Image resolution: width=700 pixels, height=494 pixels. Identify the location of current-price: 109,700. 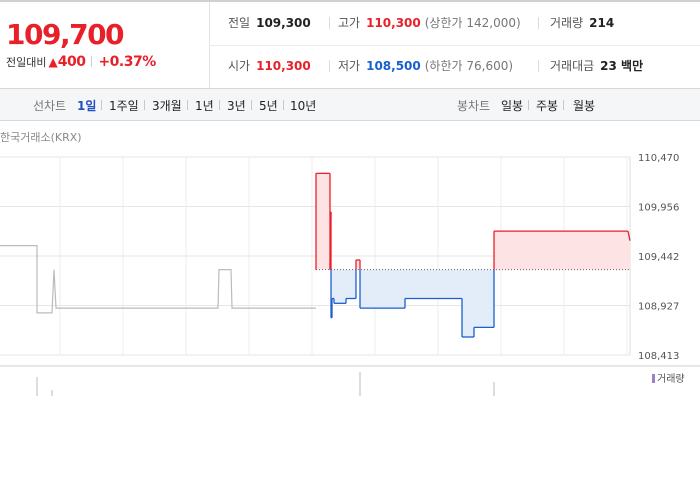
(65, 34).